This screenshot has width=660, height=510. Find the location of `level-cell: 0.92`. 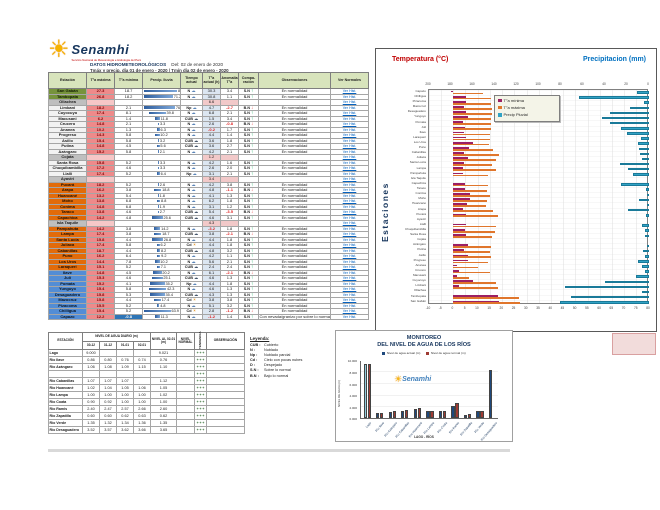

level-cell: 0.92 is located at coordinates (108, 402).